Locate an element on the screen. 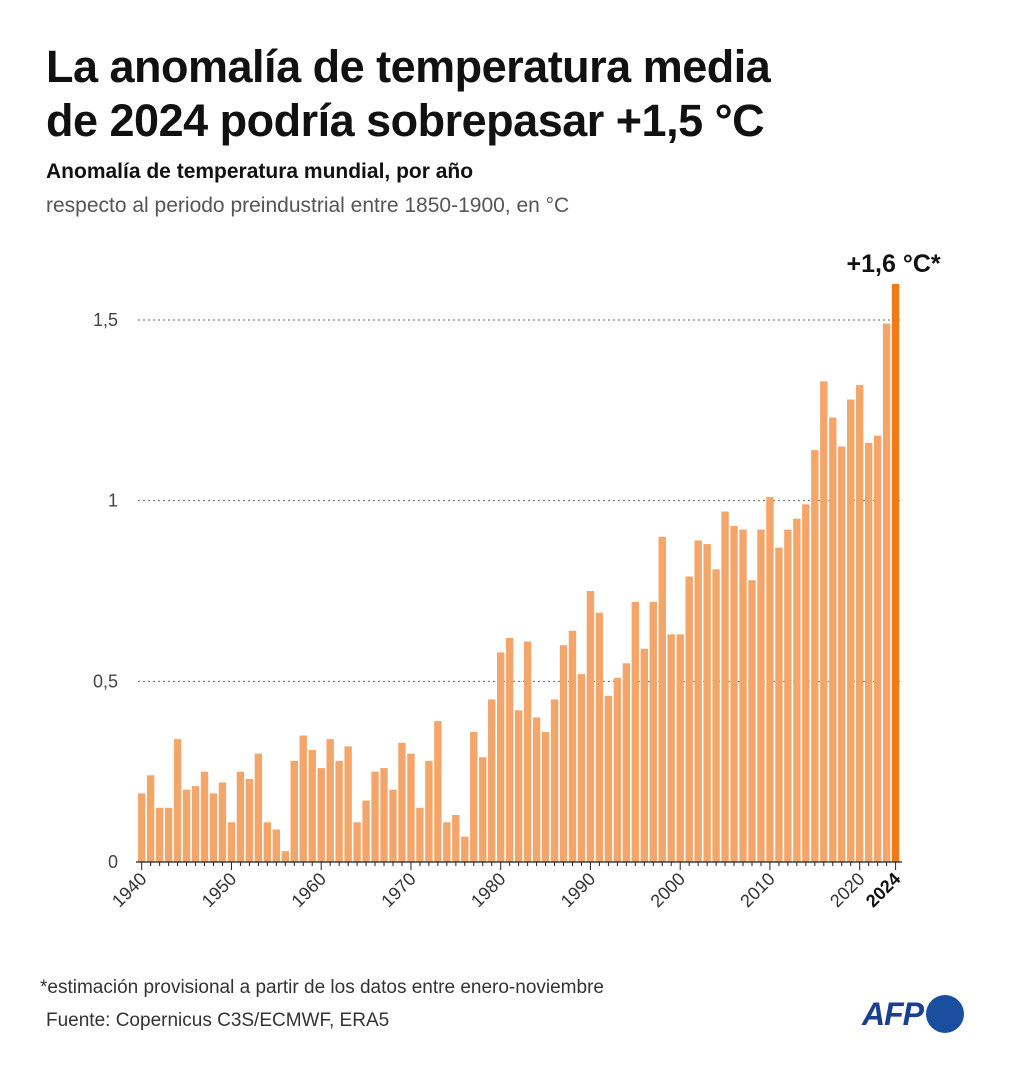 The width and height of the screenshot is (1020, 1072). y-tick-label: 0,5 is located at coordinates (105, 681).